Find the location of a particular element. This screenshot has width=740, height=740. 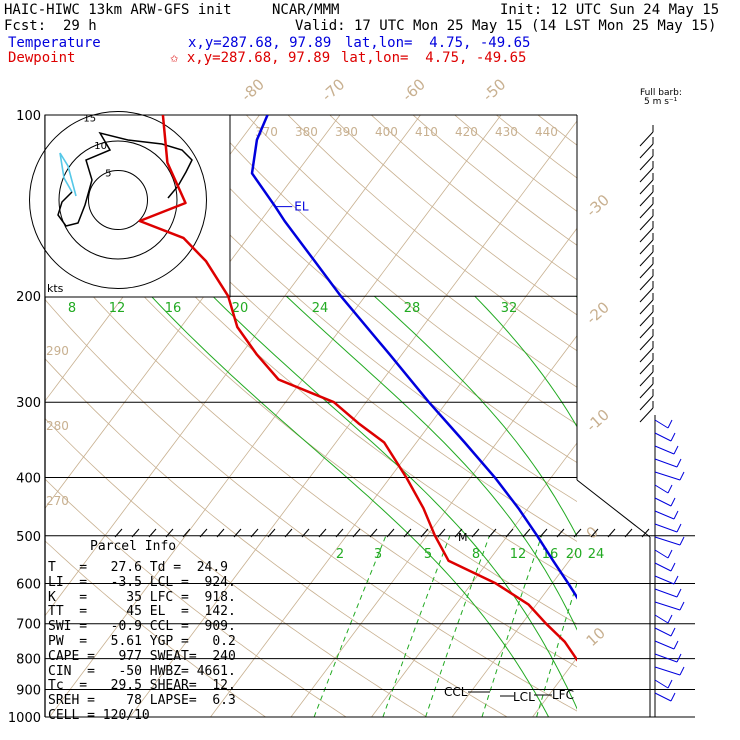

theta-label-top-440: 440 is located at coordinates (546, 132).